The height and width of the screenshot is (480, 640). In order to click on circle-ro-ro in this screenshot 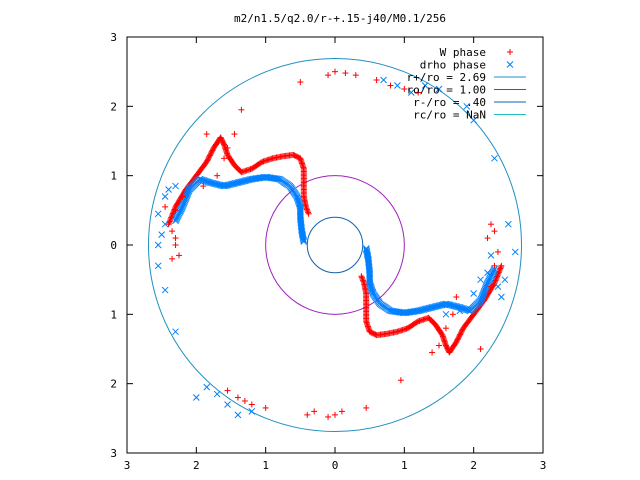, I will do `click(335, 245)`.